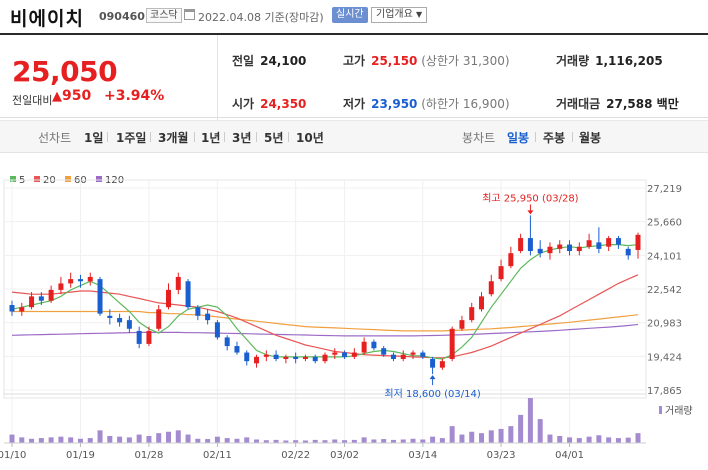  What do you see at coordinates (55, 138) in the screenshot?
I see `tab-line-chart: 선차트` at bounding box center [55, 138].